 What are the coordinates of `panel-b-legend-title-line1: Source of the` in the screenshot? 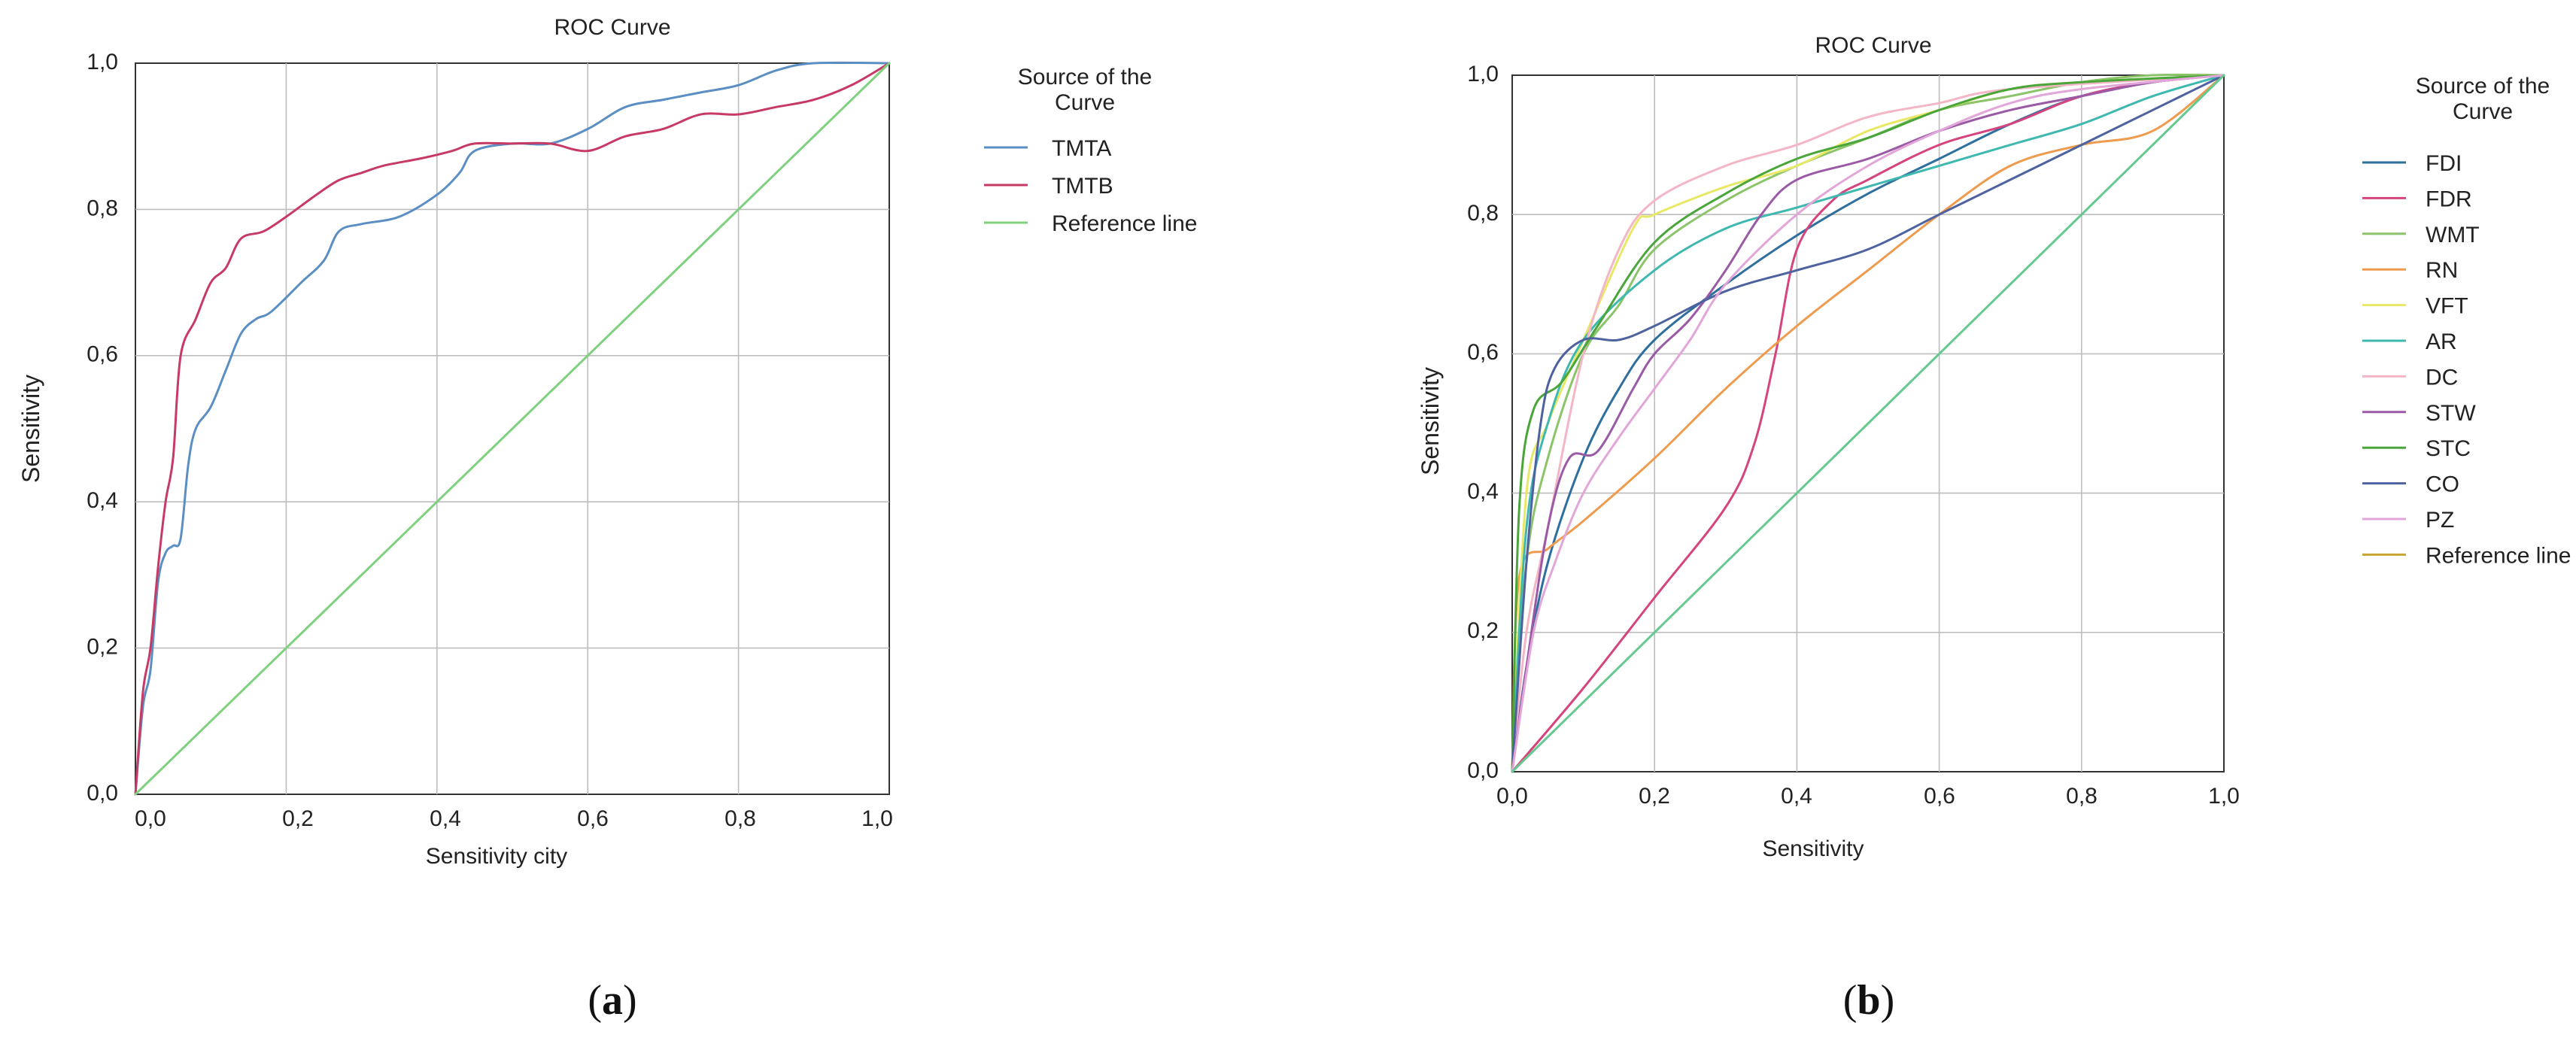 It's located at (2483, 86).